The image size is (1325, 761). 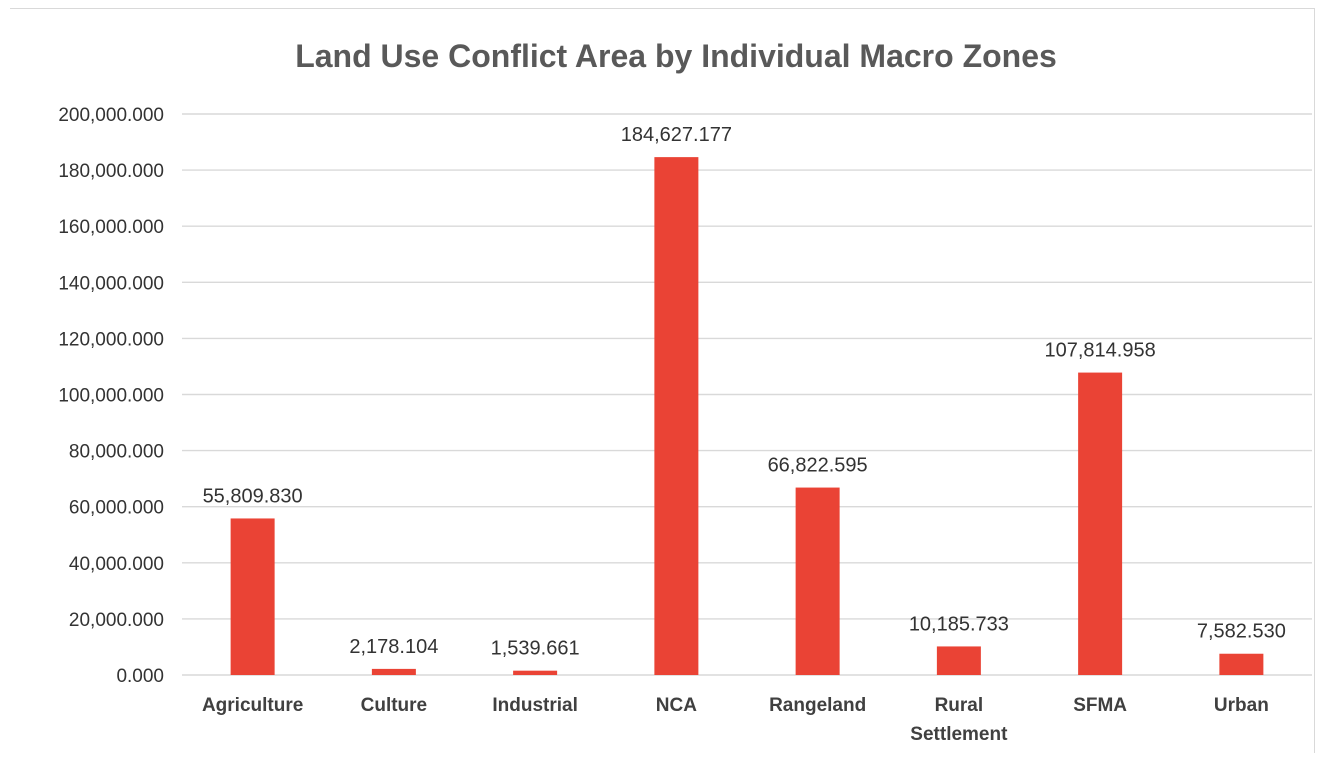 What do you see at coordinates (111, 171) in the screenshot?
I see `y-tick-label: 180,000.000` at bounding box center [111, 171].